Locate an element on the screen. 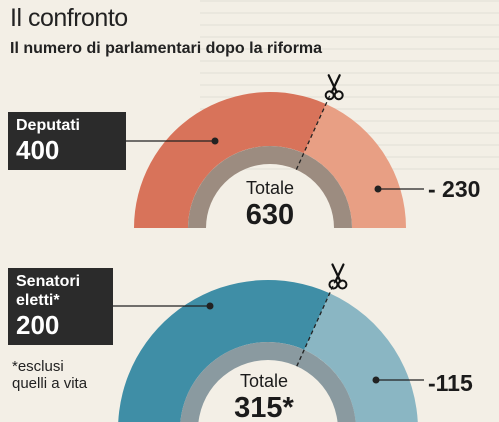  senatori-cut-arc is located at coordinates (361, 357).